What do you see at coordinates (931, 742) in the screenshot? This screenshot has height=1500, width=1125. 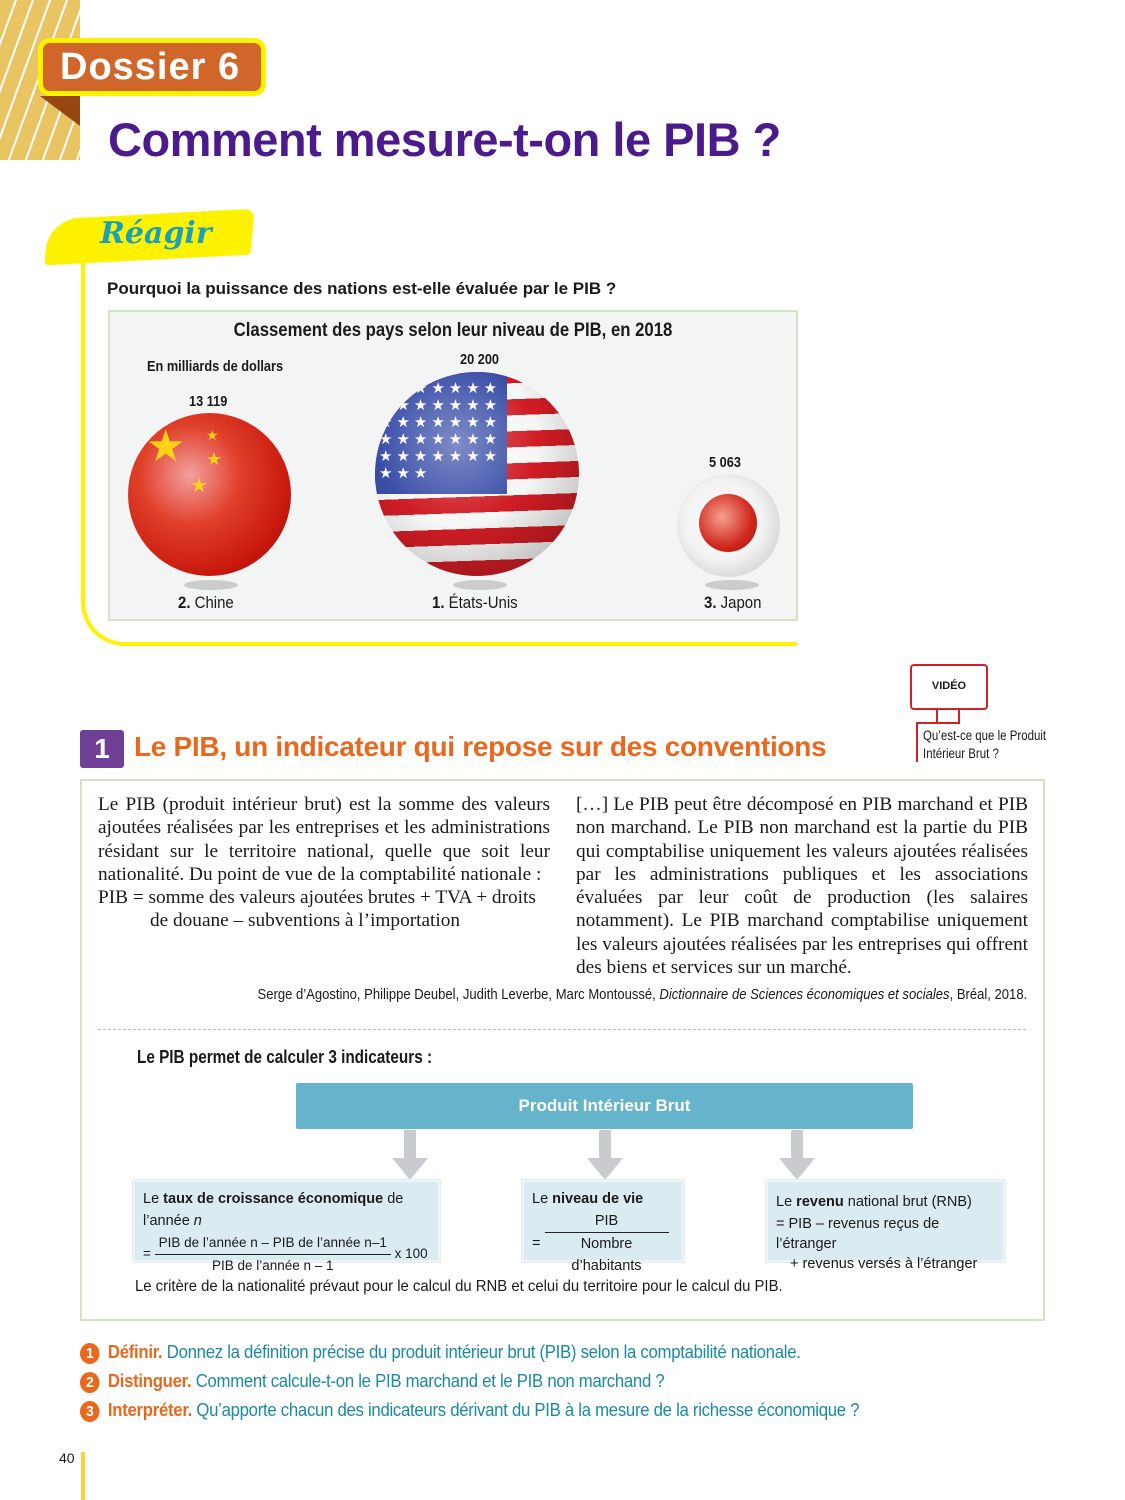 I see `video-connector` at bounding box center [931, 742].